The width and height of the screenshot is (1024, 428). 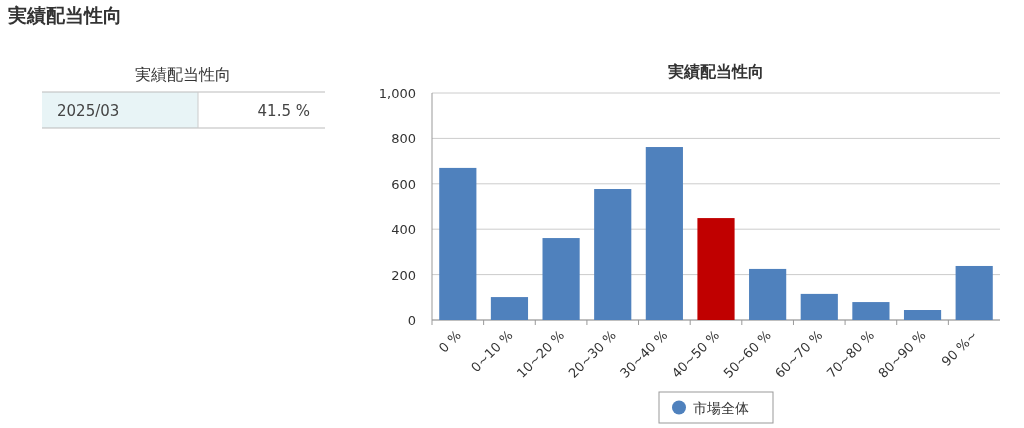 What do you see at coordinates (403, 184) in the screenshot?
I see `y-tick-label: 600` at bounding box center [403, 184].